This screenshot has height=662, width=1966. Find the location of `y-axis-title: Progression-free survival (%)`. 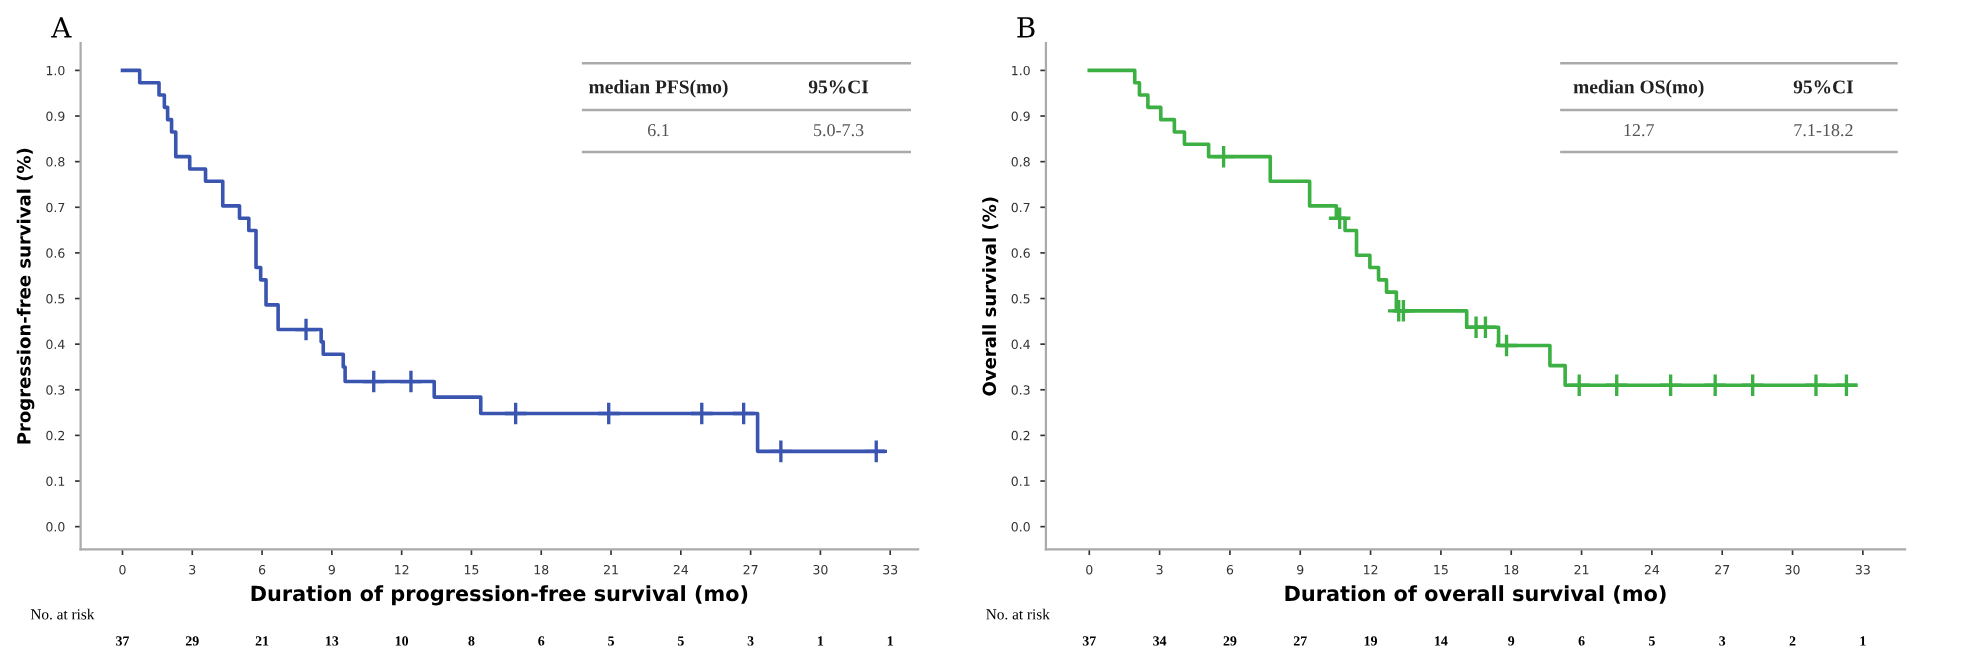

y-axis-title: Progression-free survival (%) is located at coordinates (25, 296).